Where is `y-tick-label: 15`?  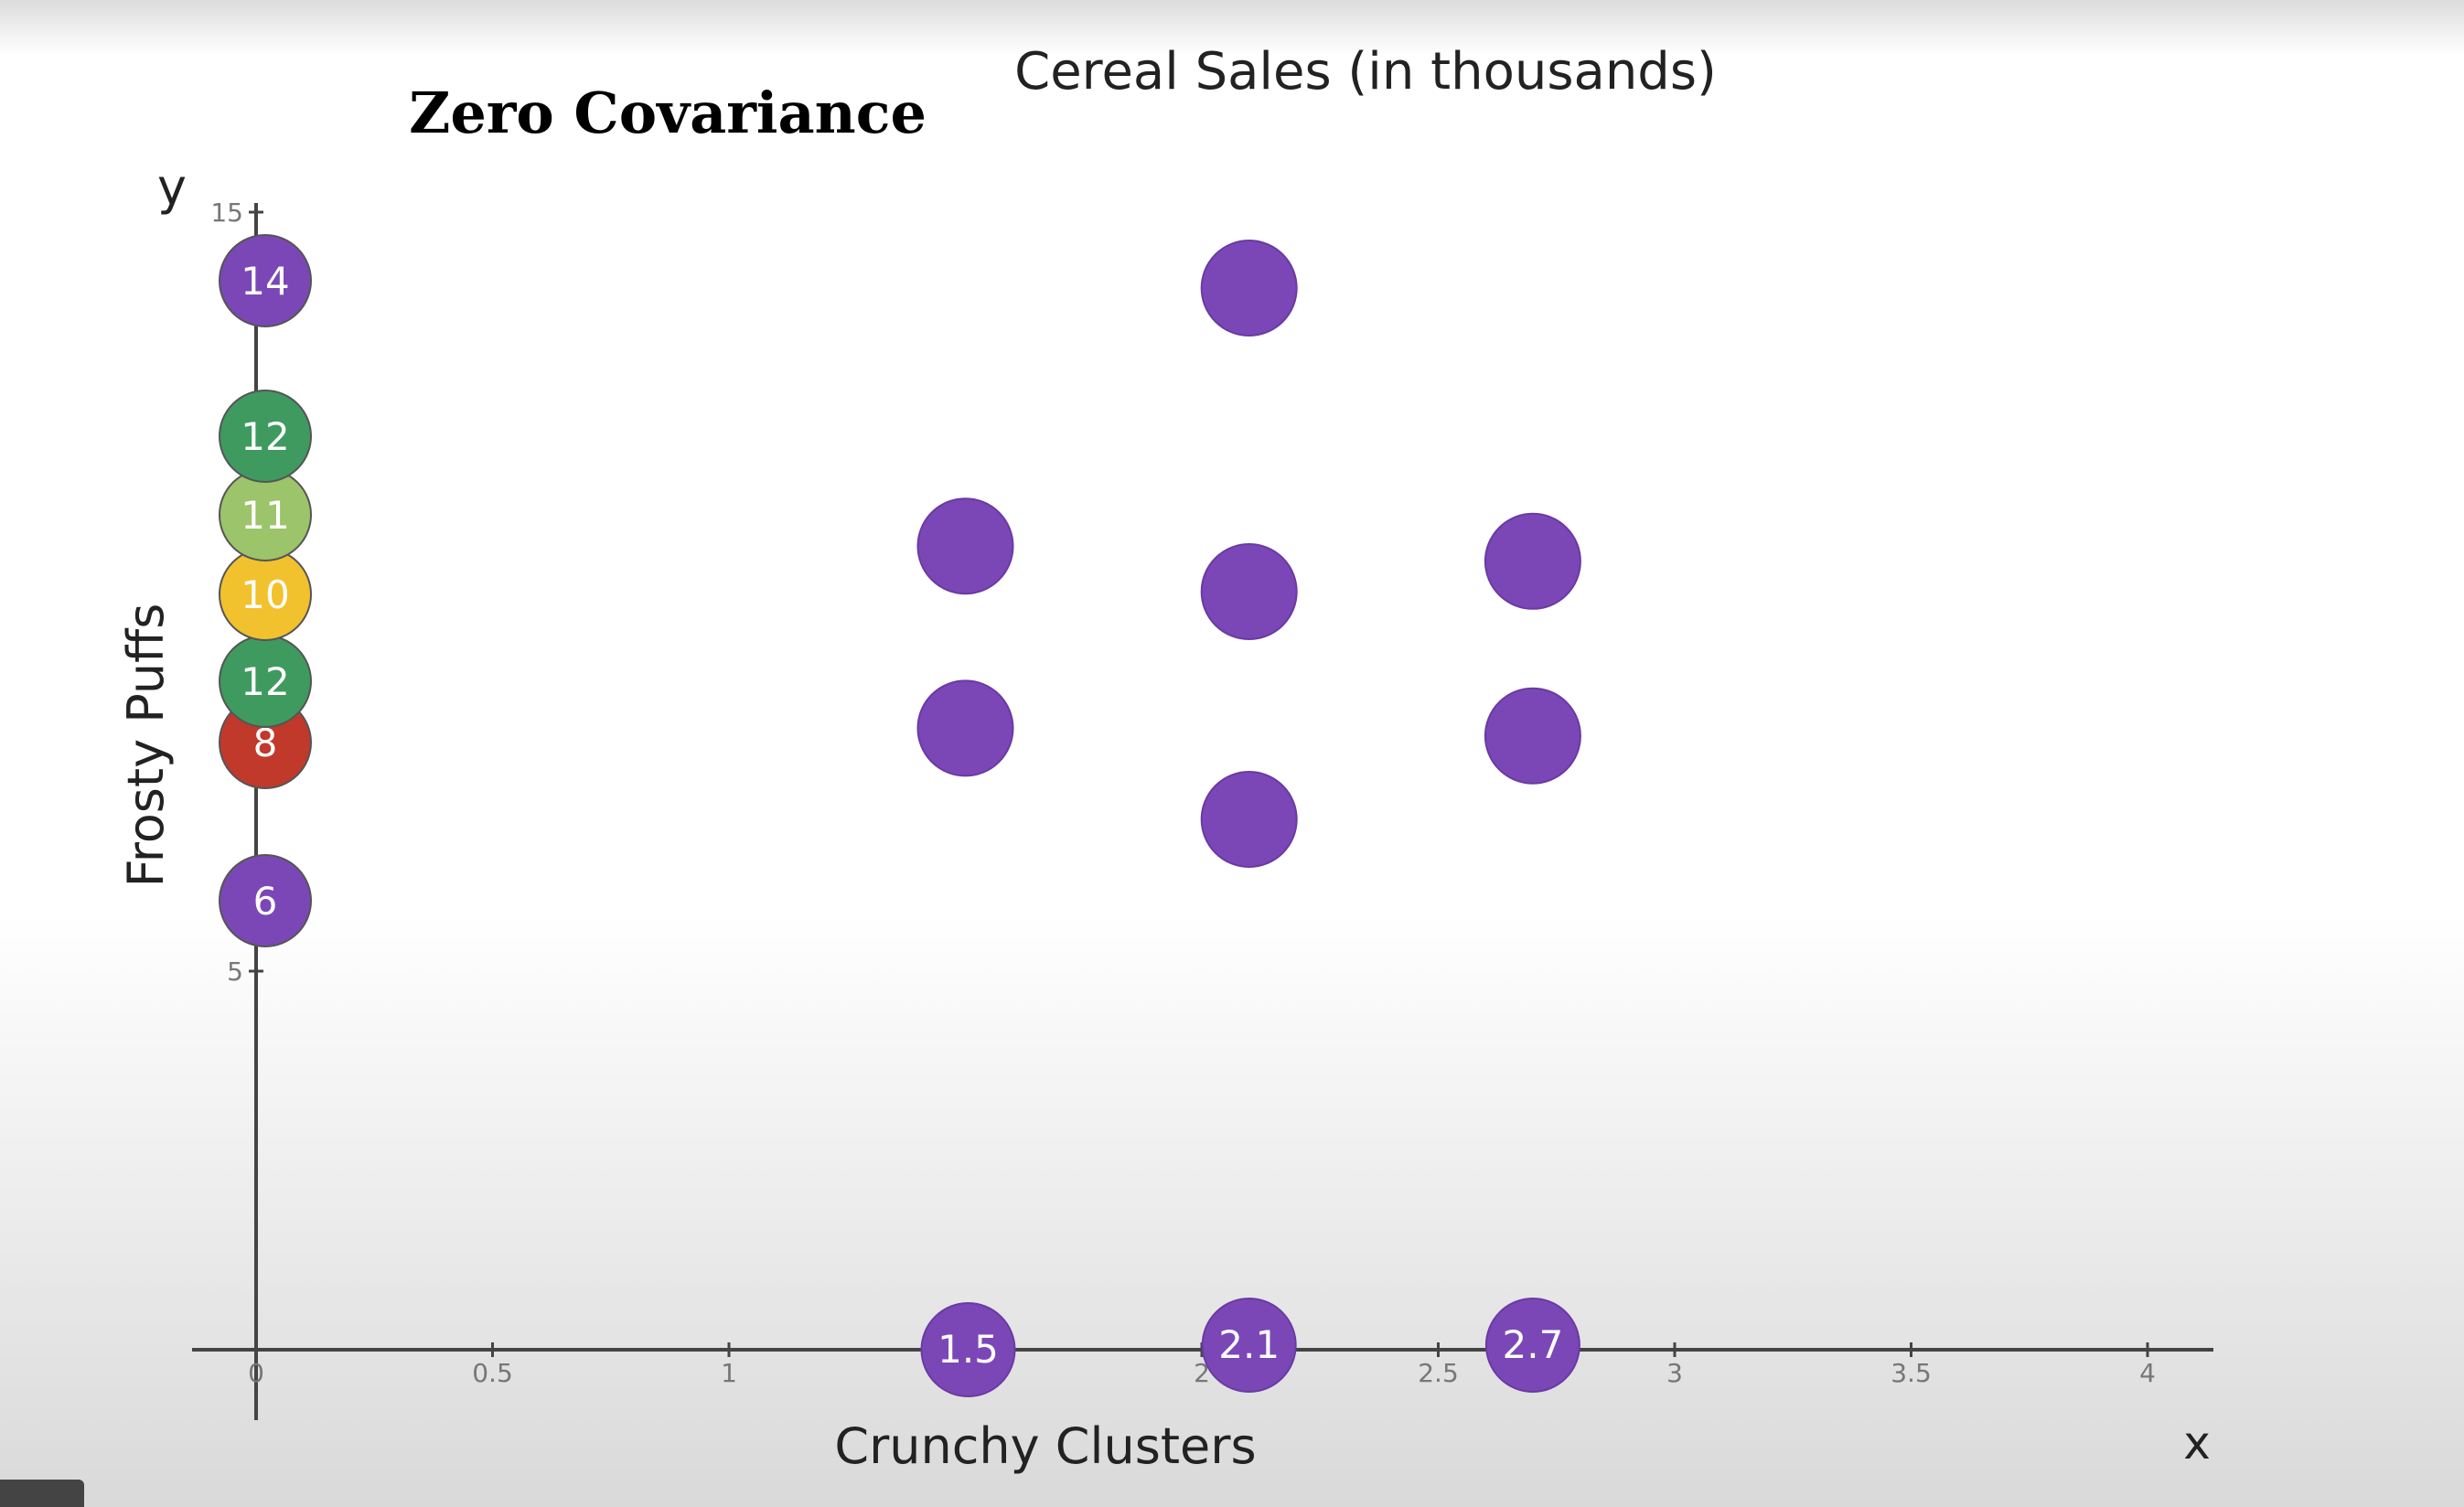
y-tick-label: 15 is located at coordinates (226, 213).